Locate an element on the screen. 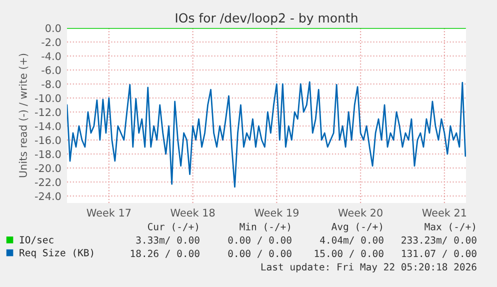 The height and width of the screenshot is (287, 497). x-tick-label: Week 21 is located at coordinates (444, 212).